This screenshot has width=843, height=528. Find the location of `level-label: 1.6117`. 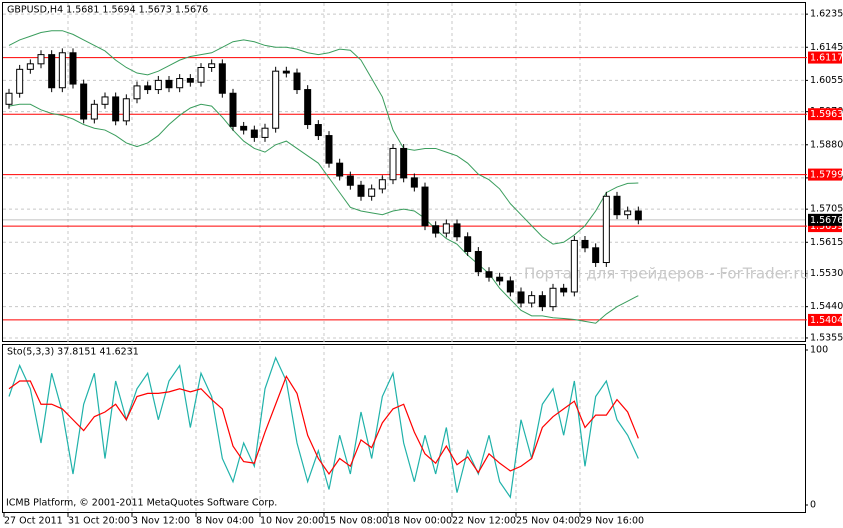

level-label: 1.6117 is located at coordinates (826, 58).